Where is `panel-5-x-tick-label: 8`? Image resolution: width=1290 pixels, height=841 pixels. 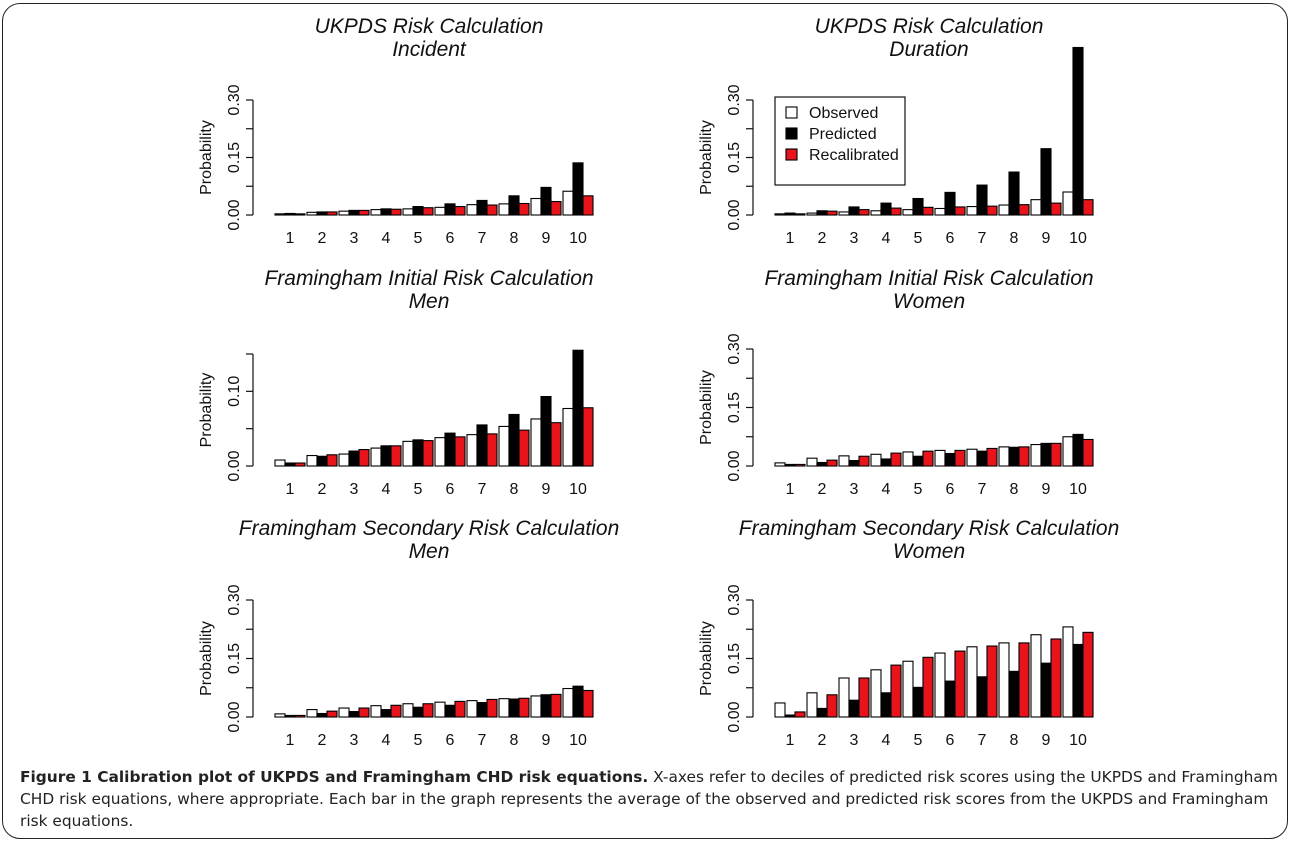 panel-5-x-tick-label: 8 is located at coordinates (514, 740).